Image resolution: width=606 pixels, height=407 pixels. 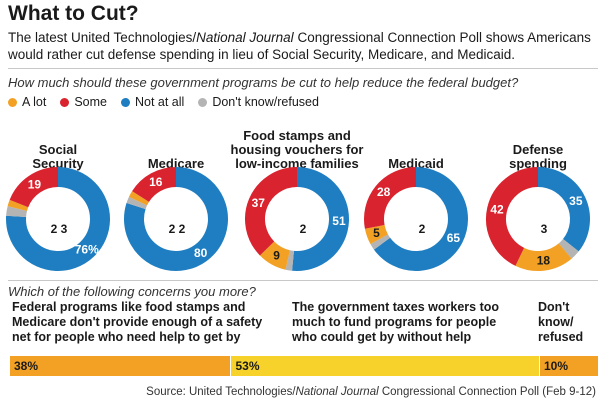 What do you see at coordinates (544, 261) in the screenshot?
I see `donut-value-label: 18` at bounding box center [544, 261].